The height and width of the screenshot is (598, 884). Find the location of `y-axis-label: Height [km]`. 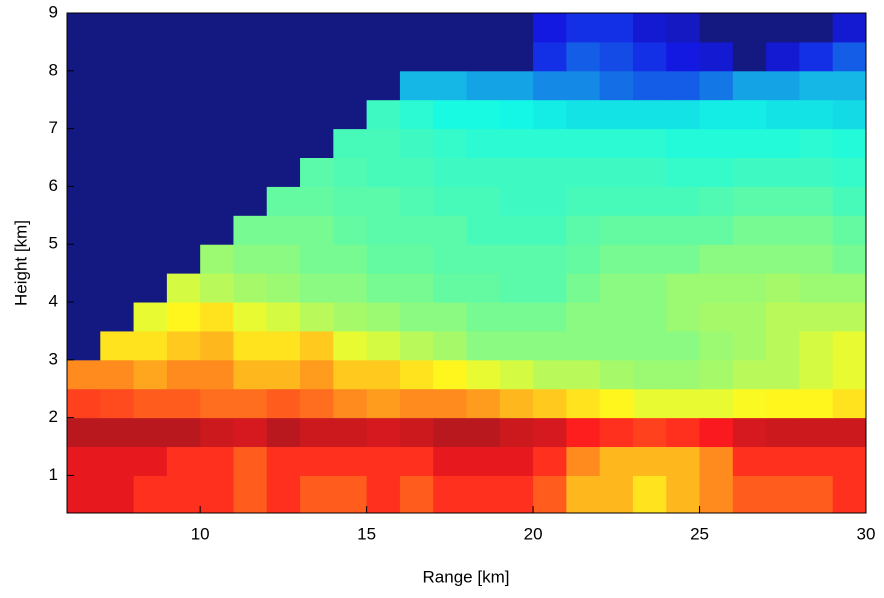

y-axis-label: Height [km] is located at coordinates (20, 263).